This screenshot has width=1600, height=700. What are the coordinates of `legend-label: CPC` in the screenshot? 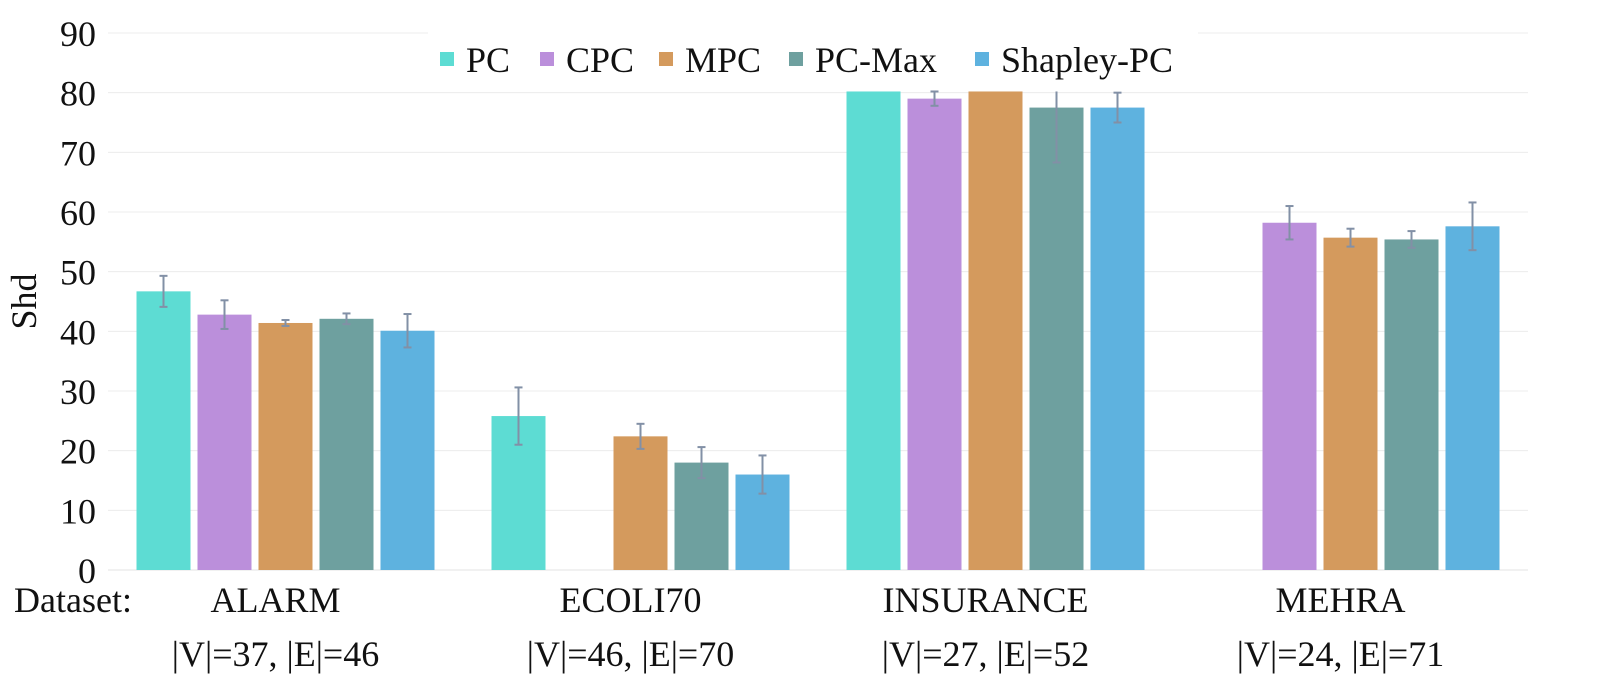 It's located at (600, 60).